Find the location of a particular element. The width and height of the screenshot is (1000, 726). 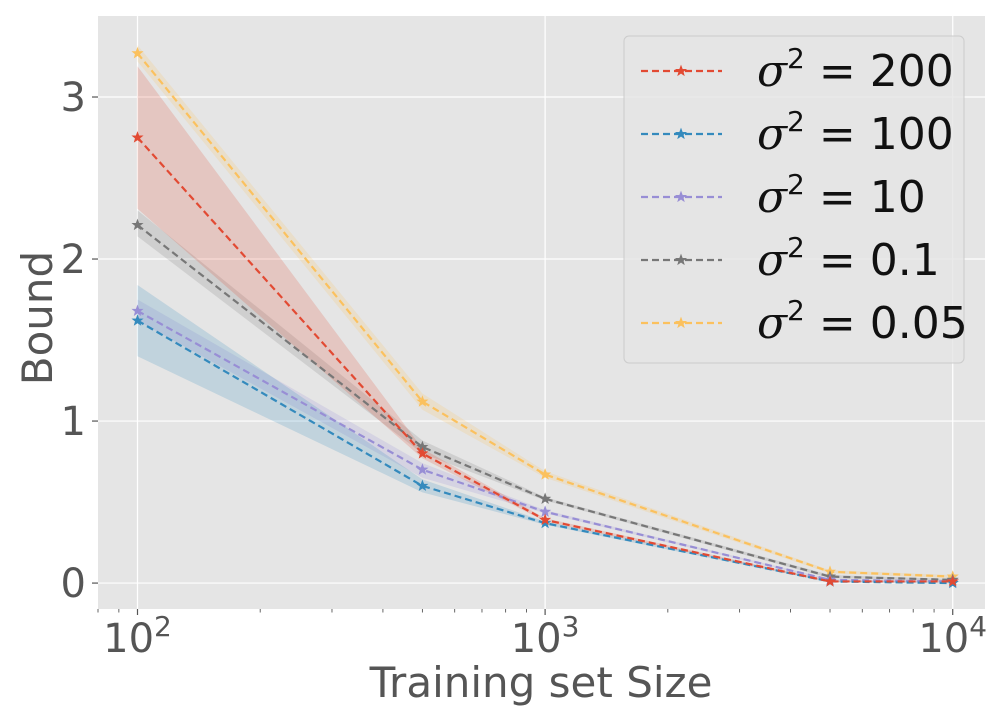

legend-label: σ2 = 0.05 is located at coordinates (862, 321).